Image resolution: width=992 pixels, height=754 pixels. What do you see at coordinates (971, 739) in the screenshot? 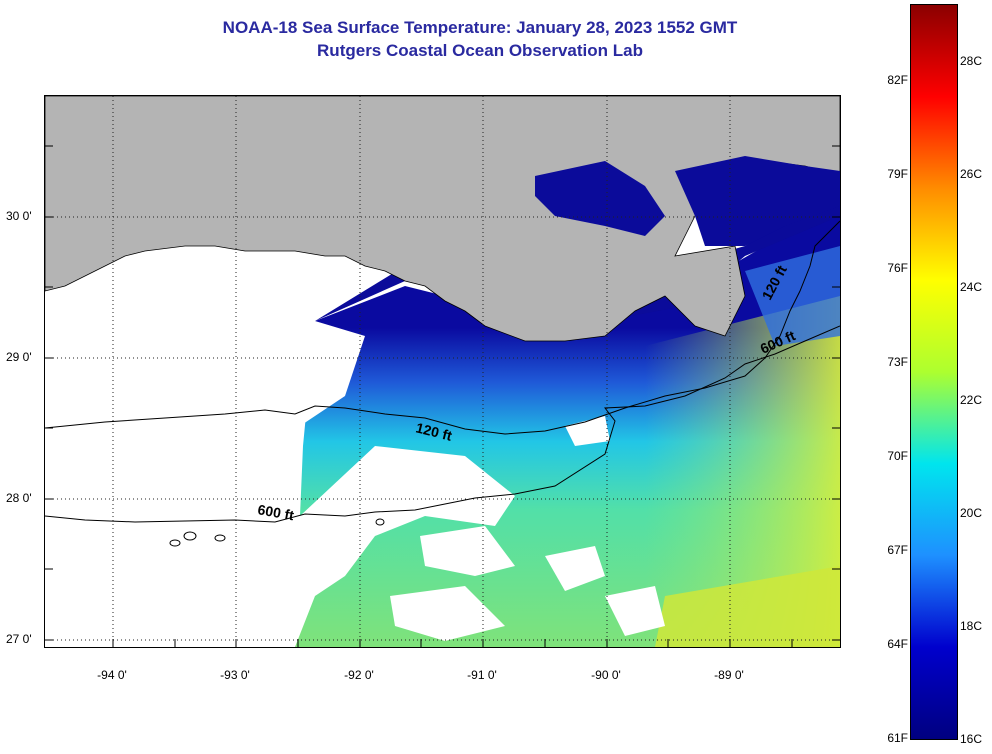
I see `colorbar-c-label: 16C` at bounding box center [971, 739].